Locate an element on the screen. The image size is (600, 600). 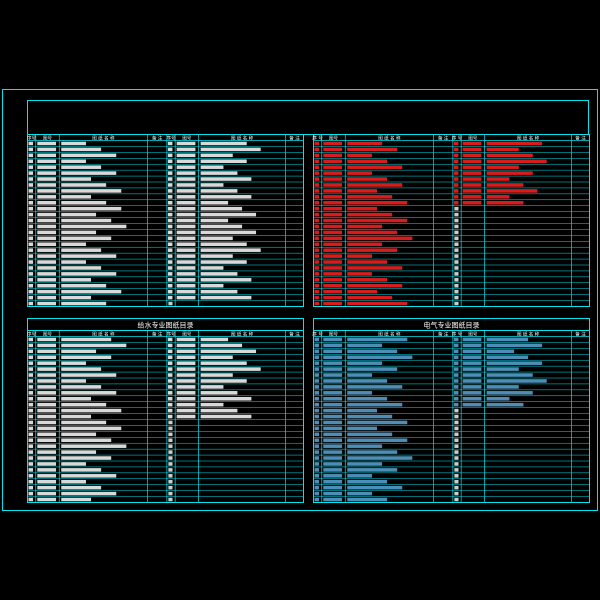
panel-top-left: 序号 图号图 纸 名 称备 注序号 图号图 纸 名 称备 注 is located at coordinates (165, 220).